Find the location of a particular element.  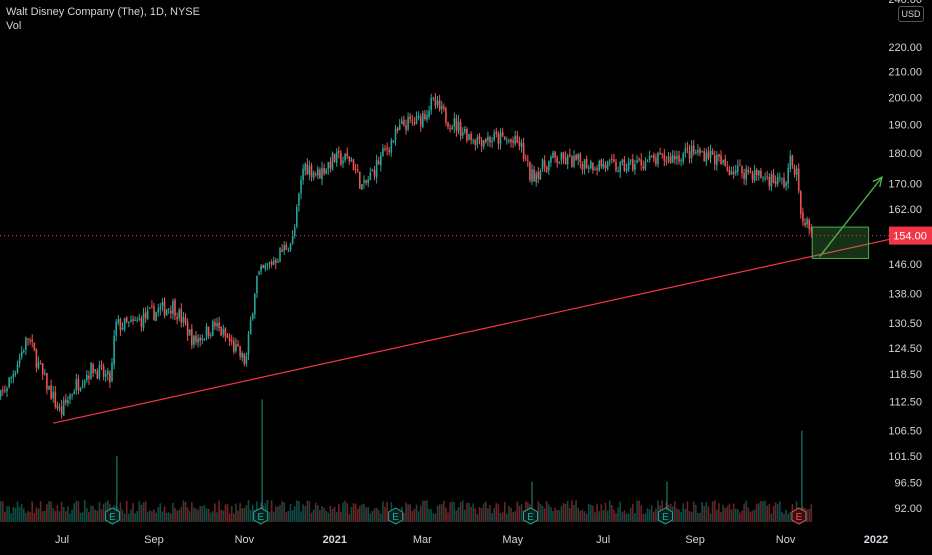

x-tick-label: Jul is located at coordinates (603, 540).